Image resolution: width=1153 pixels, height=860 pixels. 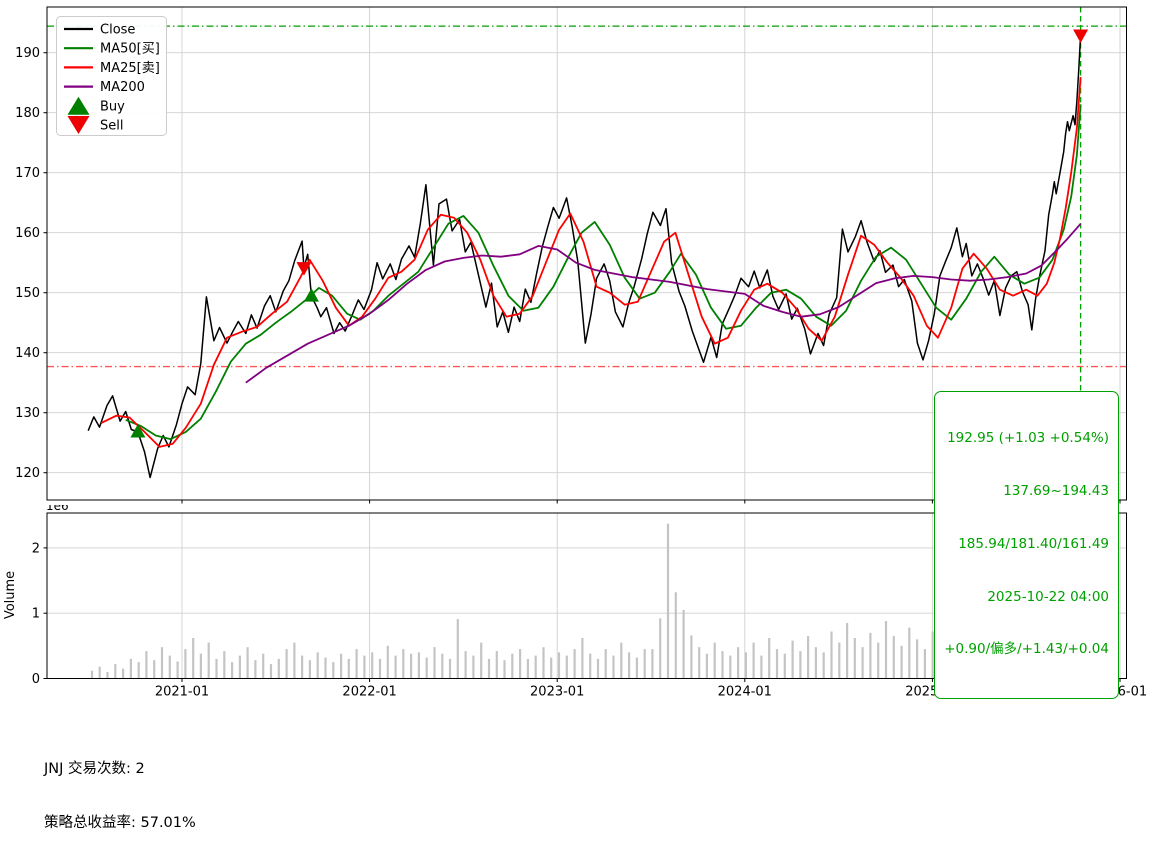 What do you see at coordinates (112, 106) in the screenshot?
I see `legend-label: Buy` at bounding box center [112, 106].